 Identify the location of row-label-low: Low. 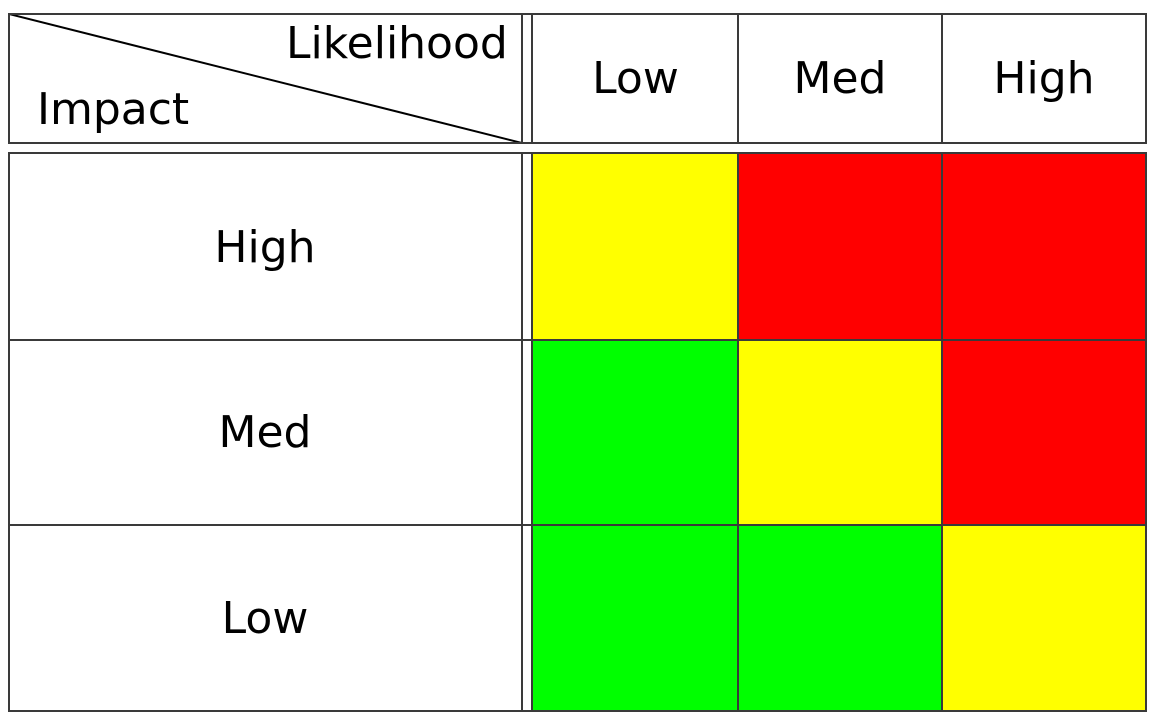
(265, 618).